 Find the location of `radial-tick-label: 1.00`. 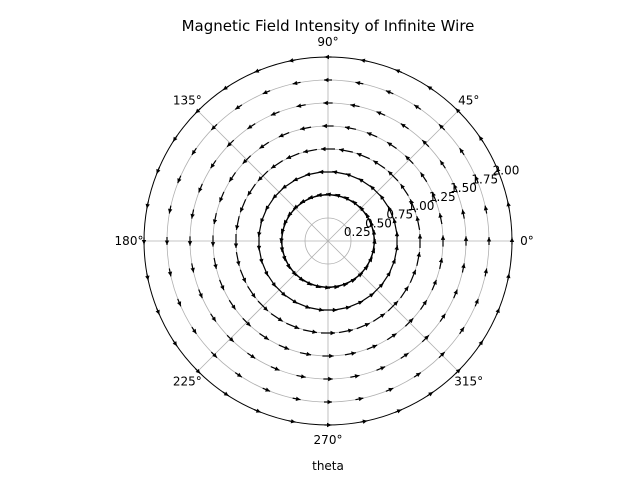

radial-tick-label: 1.00 is located at coordinates (421, 206).